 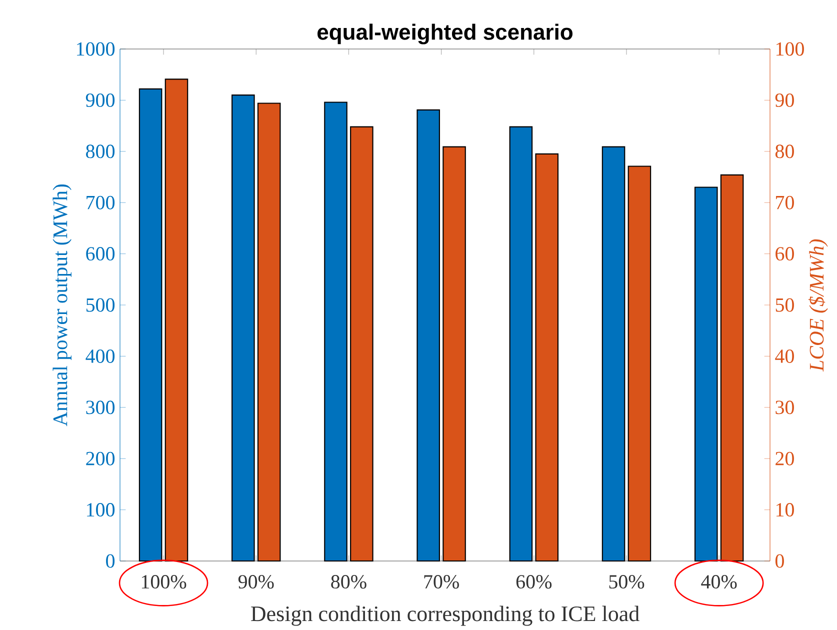 What do you see at coordinates (100, 151) in the screenshot?
I see `y-tick-label: 800` at bounding box center [100, 151].